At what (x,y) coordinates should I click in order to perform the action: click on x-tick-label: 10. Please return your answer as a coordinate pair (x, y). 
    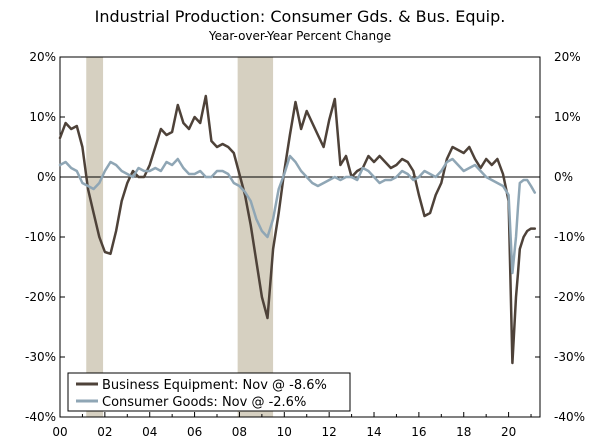
    Looking at the image, I should click on (284, 432).